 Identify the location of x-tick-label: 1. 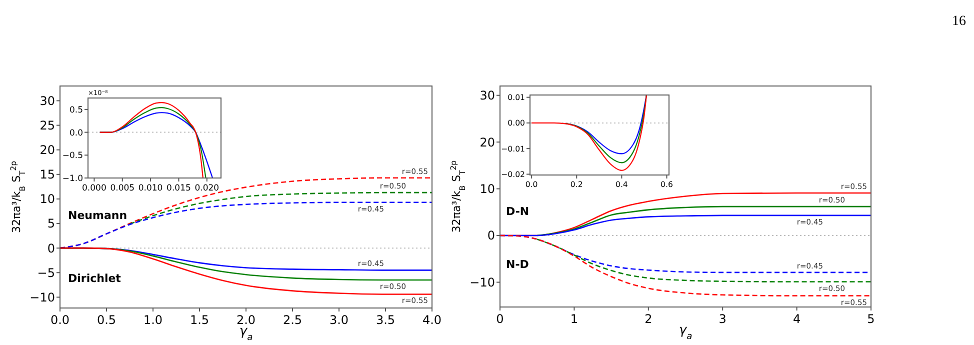
(574, 319).